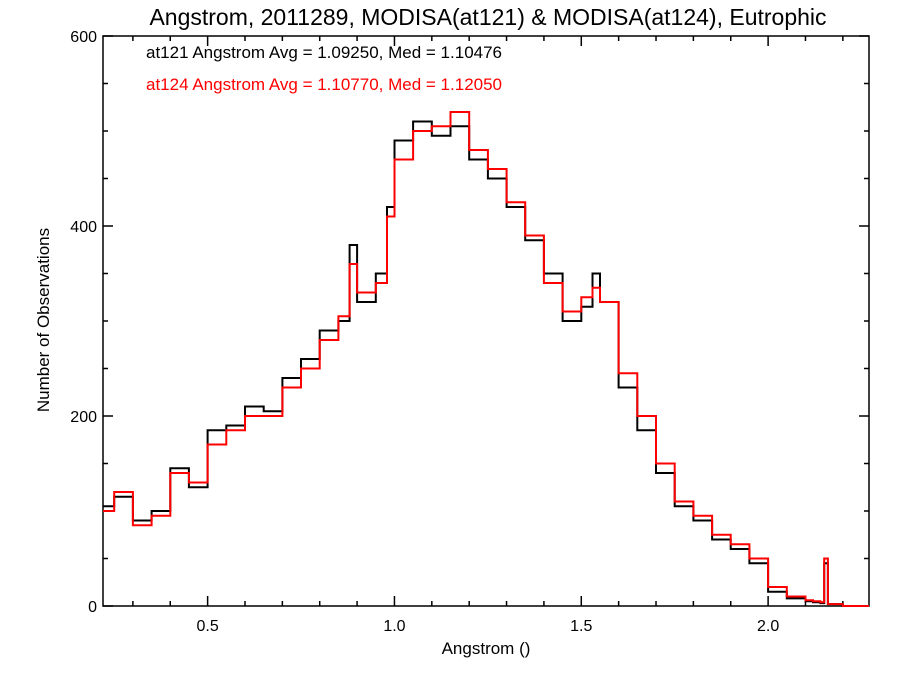 This screenshot has height=675, width=900. Describe the element at coordinates (92, 607) in the screenshot. I see `y-tick-label: 0` at that location.